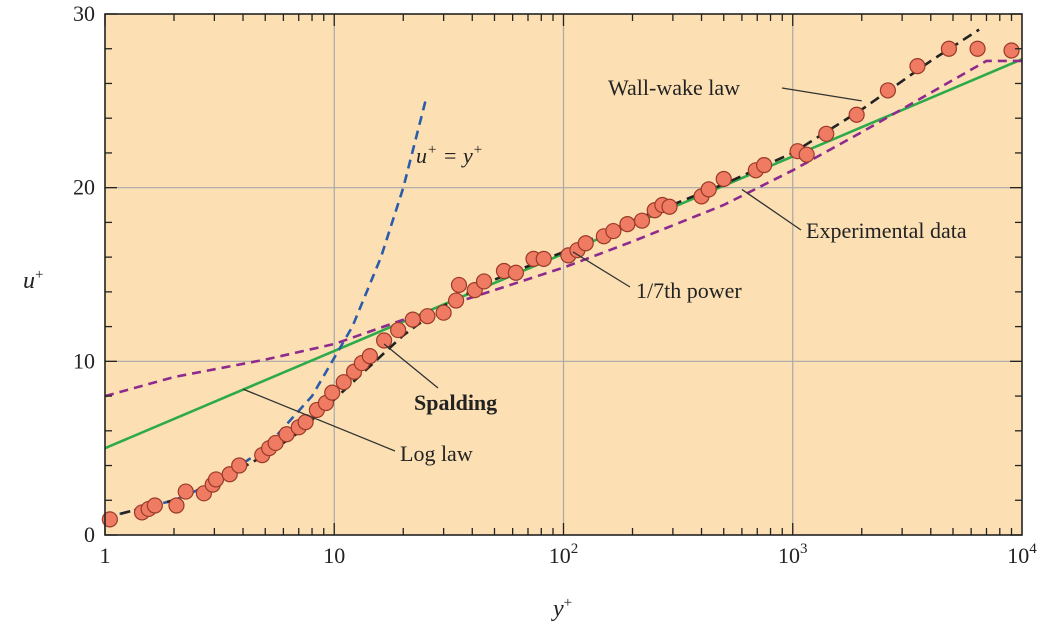  I want to click on x-tick-label: 10², so click(564, 554).